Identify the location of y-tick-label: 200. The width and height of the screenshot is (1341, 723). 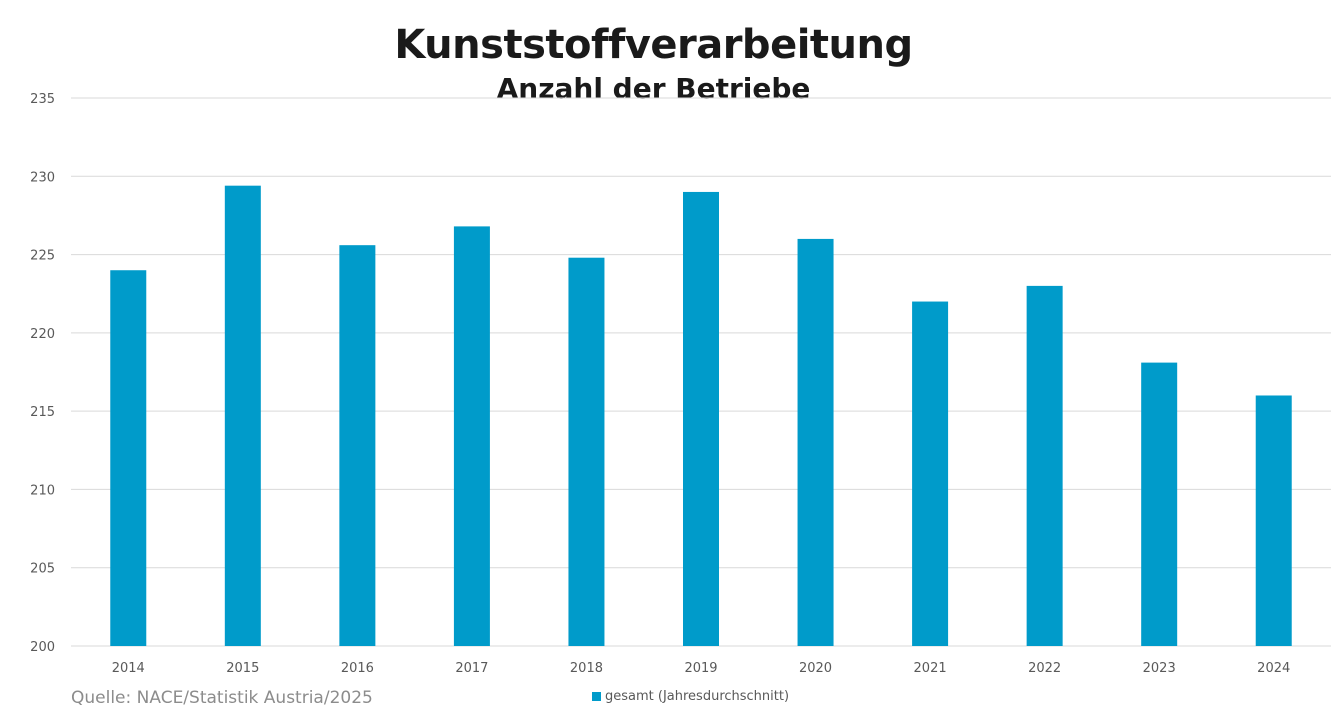
(42, 647).